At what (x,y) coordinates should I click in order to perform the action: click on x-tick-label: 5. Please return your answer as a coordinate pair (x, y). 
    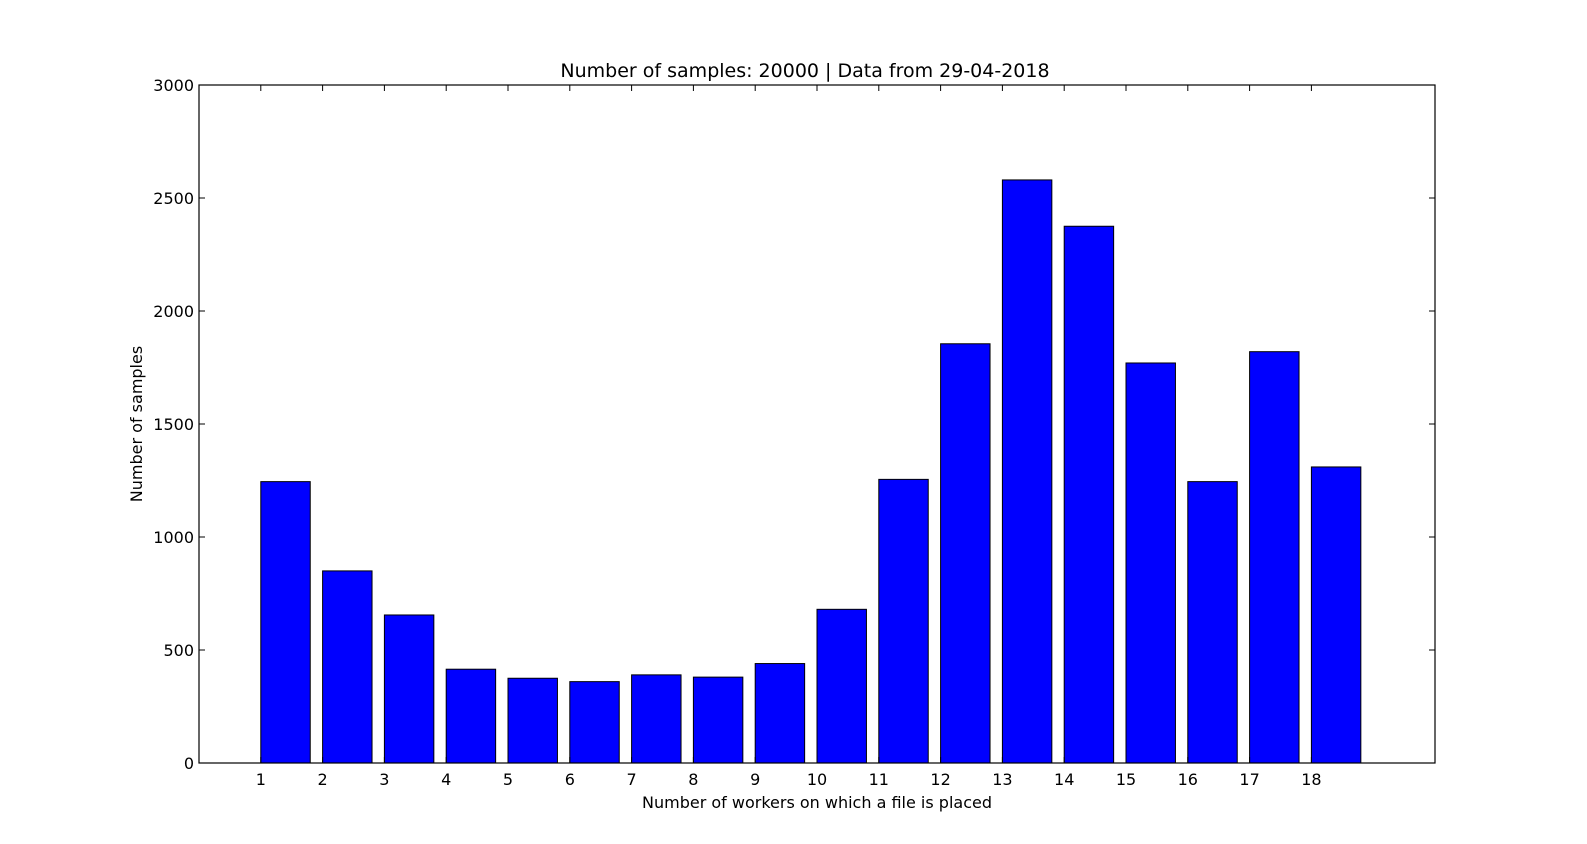
    Looking at the image, I should click on (508, 779).